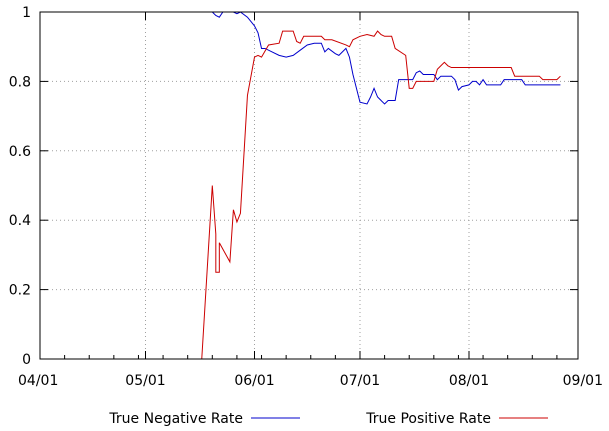 The width and height of the screenshot is (609, 431). Describe the element at coordinates (38, 381) in the screenshot. I see `x-tick-label: 04/01` at that location.